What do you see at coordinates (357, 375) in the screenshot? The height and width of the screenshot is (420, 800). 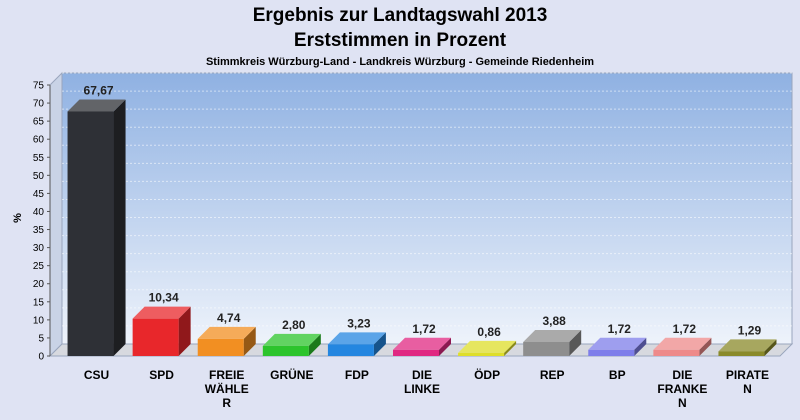 I see `x-tick-label: FDP` at bounding box center [357, 375].